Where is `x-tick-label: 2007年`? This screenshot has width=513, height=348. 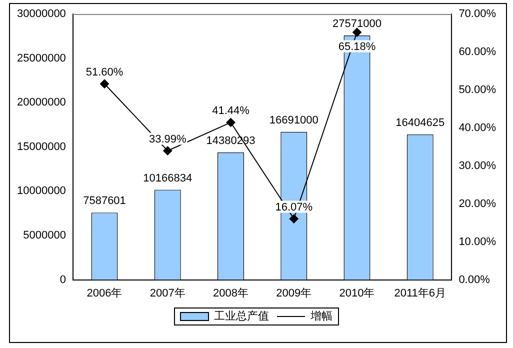 x-tick-label: 2007年 is located at coordinates (168, 293).